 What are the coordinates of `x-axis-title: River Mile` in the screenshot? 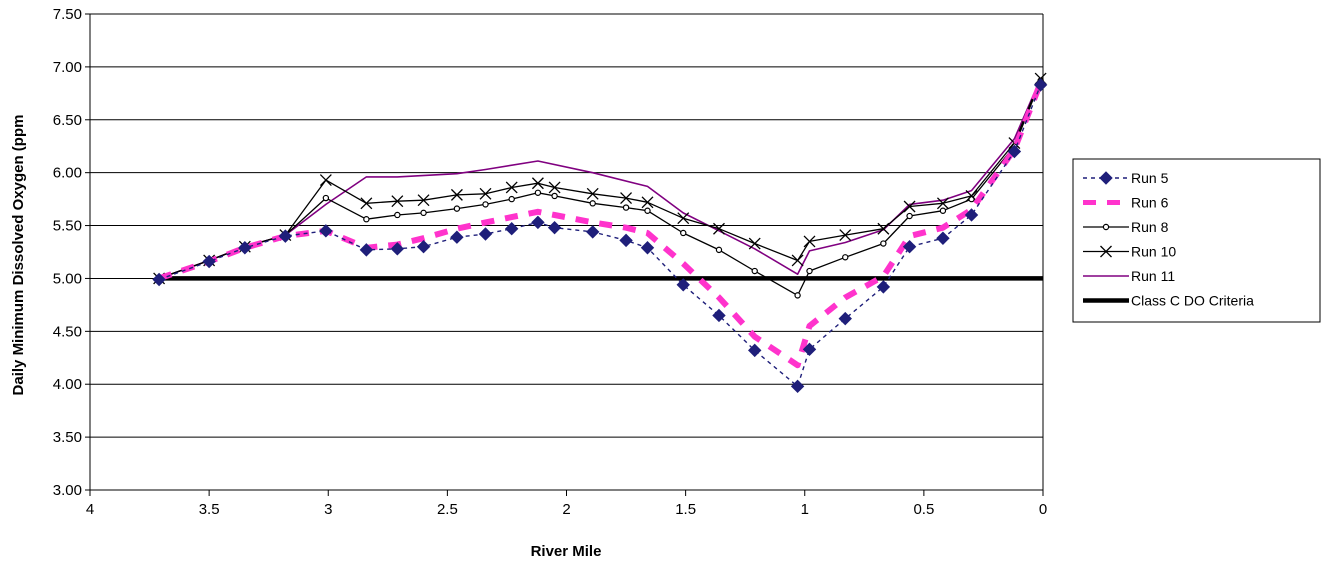 It's located at (566, 551).